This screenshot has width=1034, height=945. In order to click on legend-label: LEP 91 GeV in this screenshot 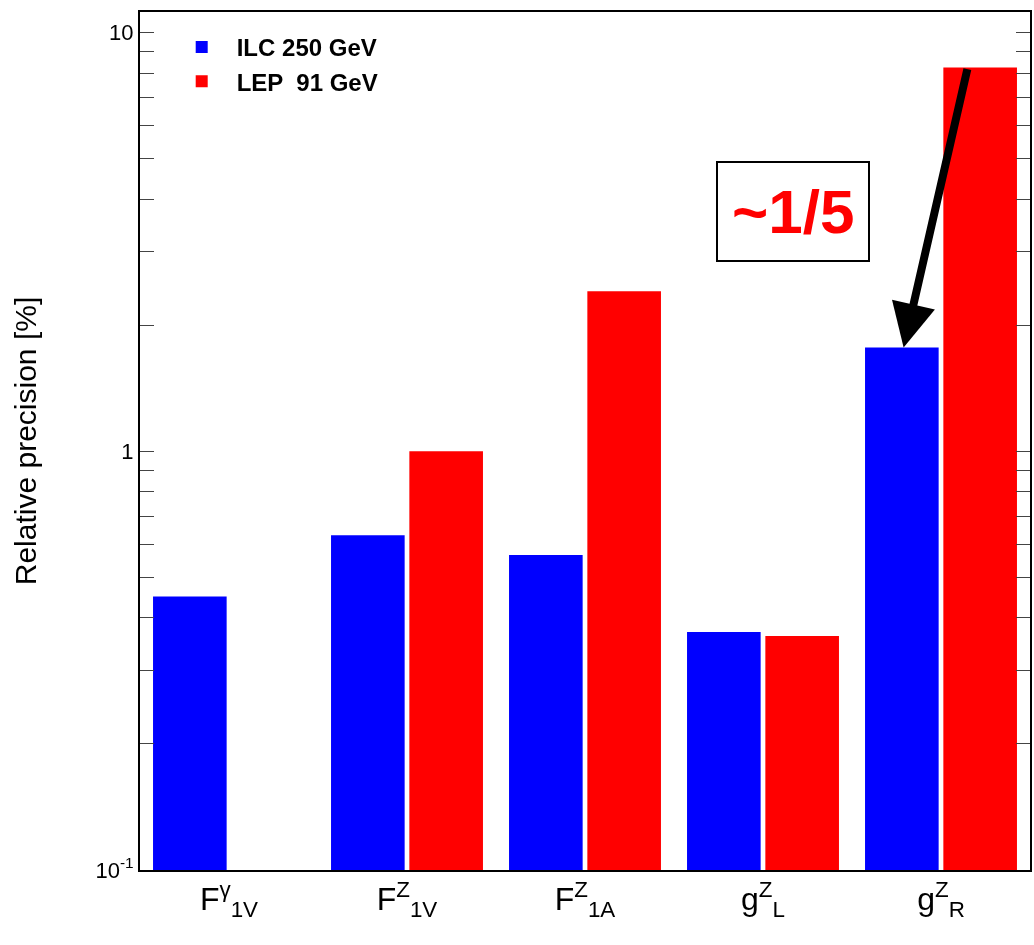, I will do `click(307, 82)`.